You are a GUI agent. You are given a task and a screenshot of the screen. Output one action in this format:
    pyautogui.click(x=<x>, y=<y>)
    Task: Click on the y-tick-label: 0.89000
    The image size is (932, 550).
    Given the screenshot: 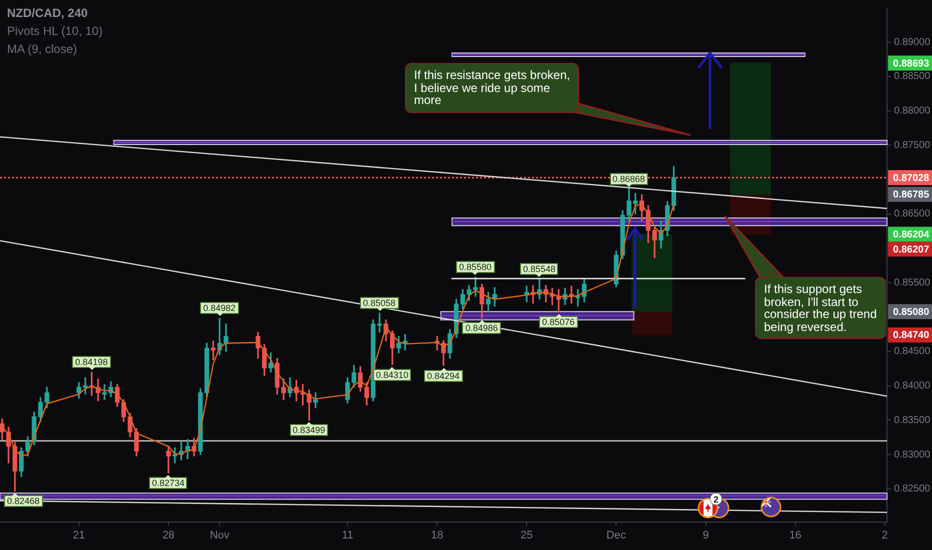 What is the action you would take?
    pyautogui.click(x=912, y=42)
    